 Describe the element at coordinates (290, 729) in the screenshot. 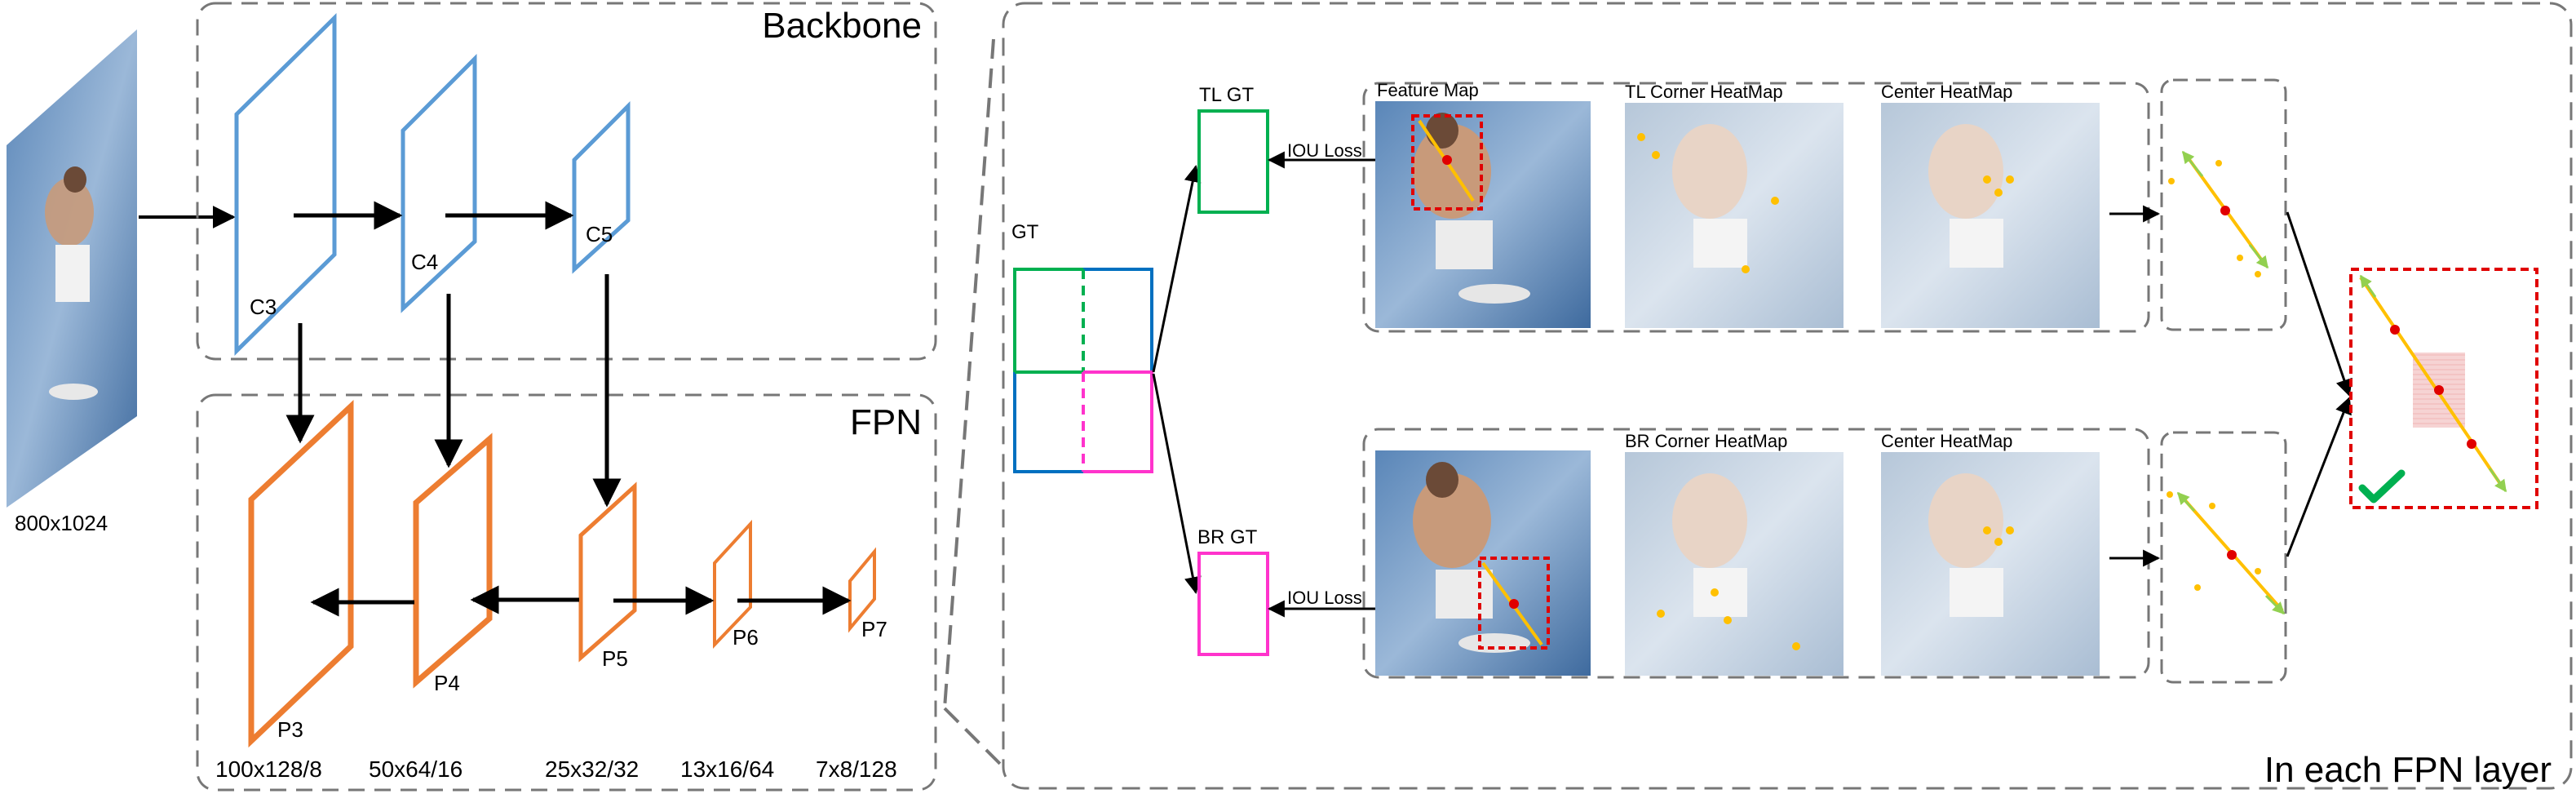

I see `fpn-label-p3: P3` at that location.